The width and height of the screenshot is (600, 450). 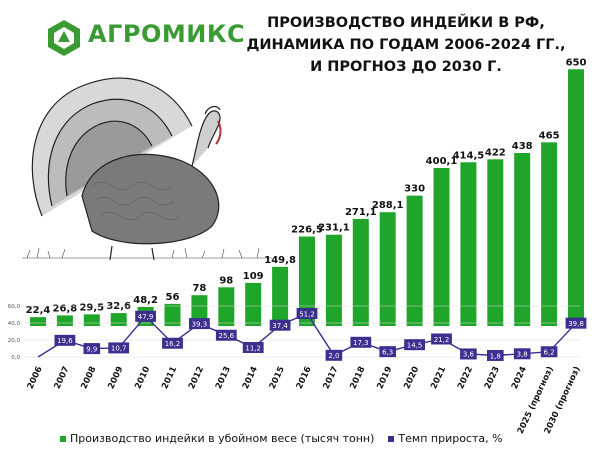 What do you see at coordinates (549, 135) in the screenshot?
I see `bar-value-label: 465` at bounding box center [549, 135].